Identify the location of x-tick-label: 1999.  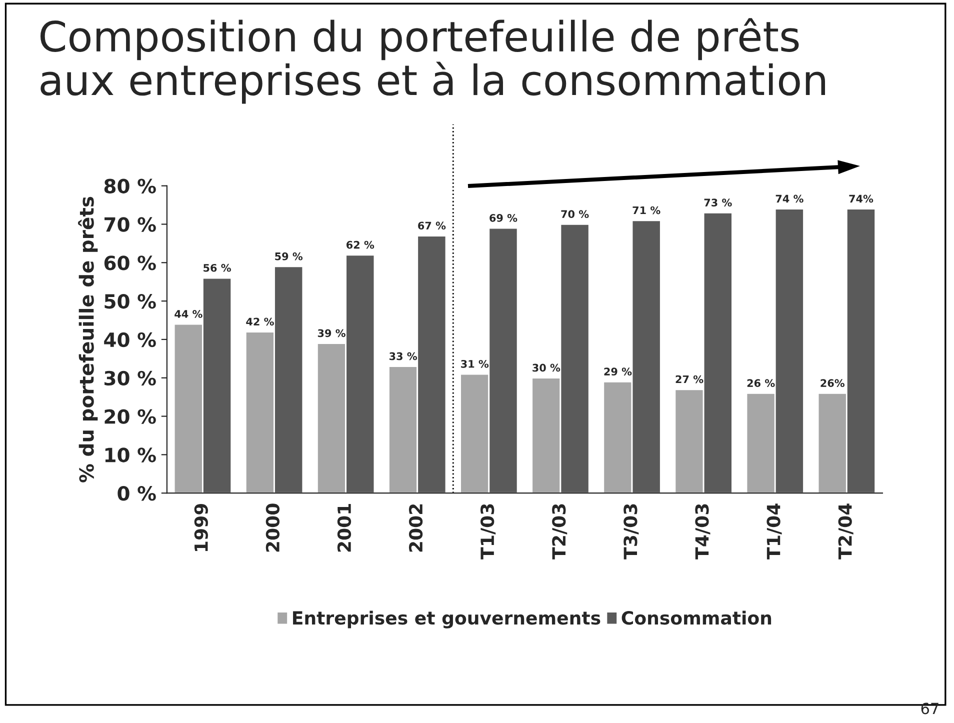
(201, 528).